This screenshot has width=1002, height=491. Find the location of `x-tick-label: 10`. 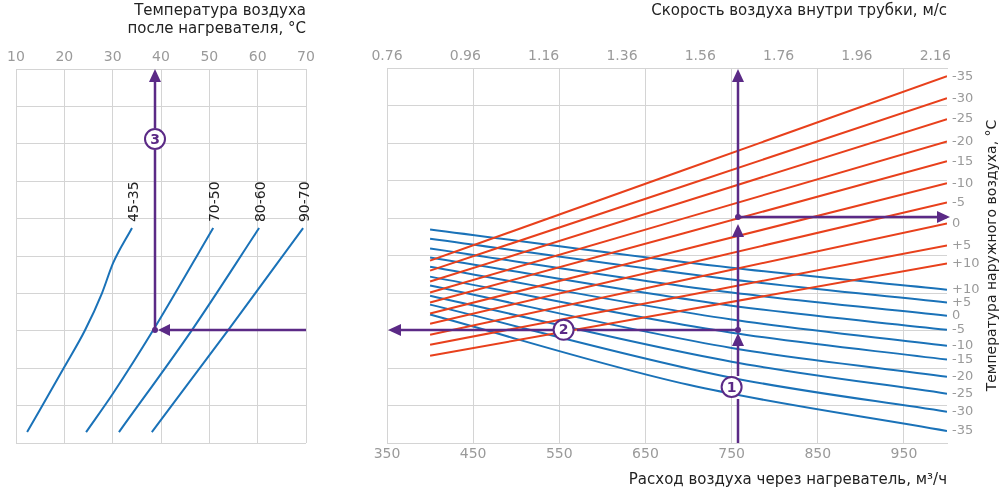

x-tick-label: 10 is located at coordinates (16, 56).